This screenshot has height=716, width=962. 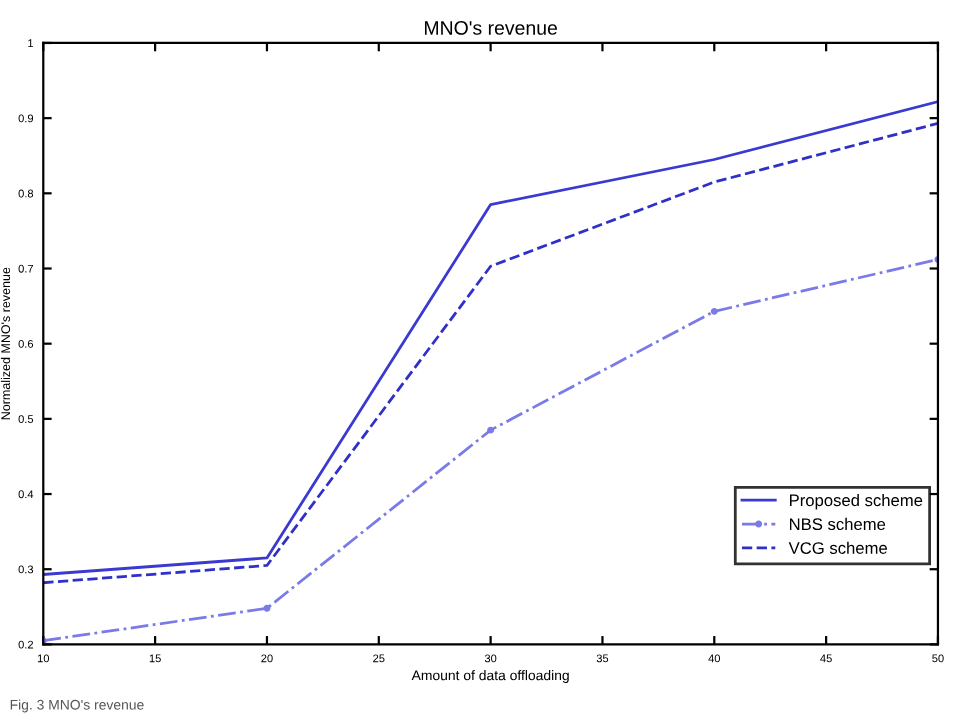 I want to click on legend-label: Proposed scheme, so click(x=856, y=501).